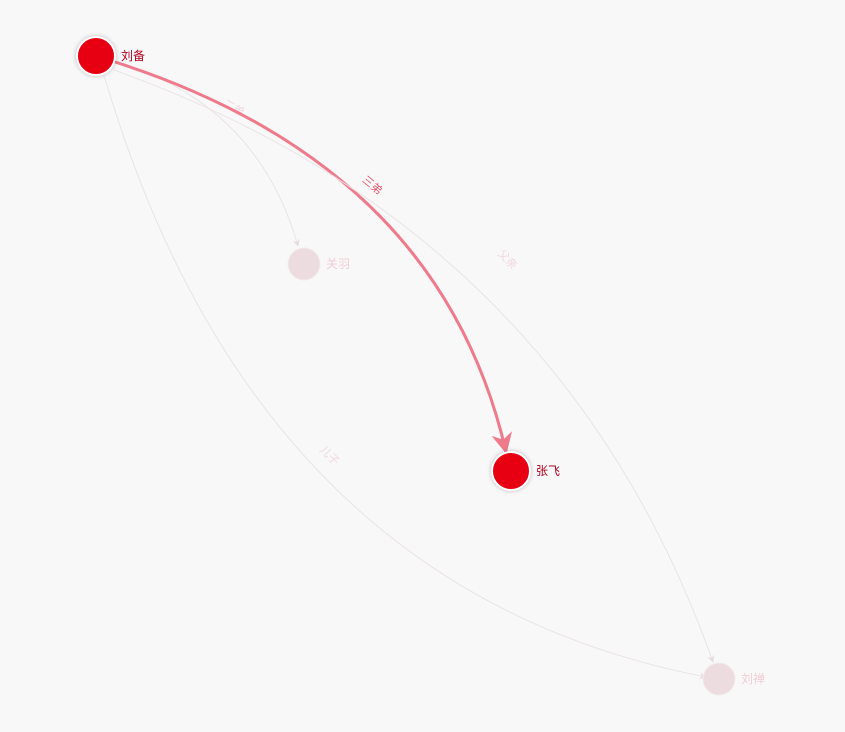 The height and width of the screenshot is (732, 845). I want to click on node-label: 刘备, so click(133, 56).